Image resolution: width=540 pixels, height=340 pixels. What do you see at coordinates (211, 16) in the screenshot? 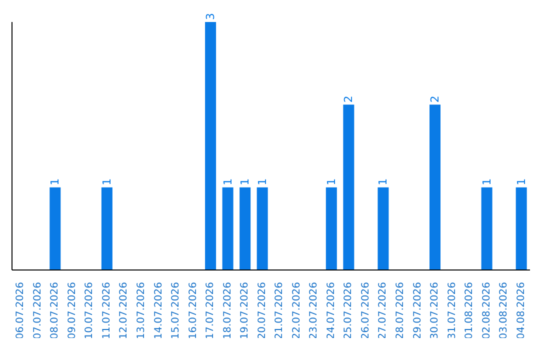
I see `data-label: 3` at bounding box center [211, 16].